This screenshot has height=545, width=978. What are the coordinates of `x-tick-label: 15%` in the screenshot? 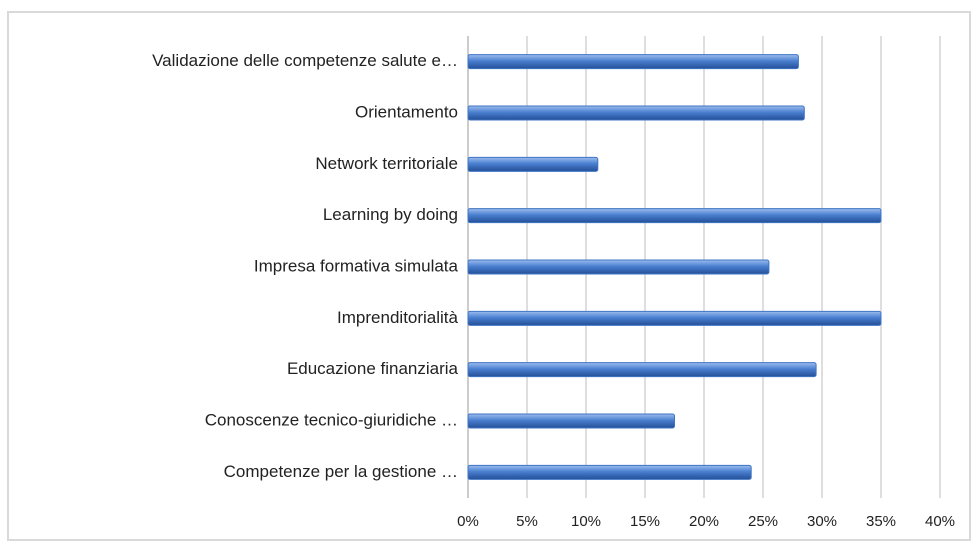 It's located at (645, 521).